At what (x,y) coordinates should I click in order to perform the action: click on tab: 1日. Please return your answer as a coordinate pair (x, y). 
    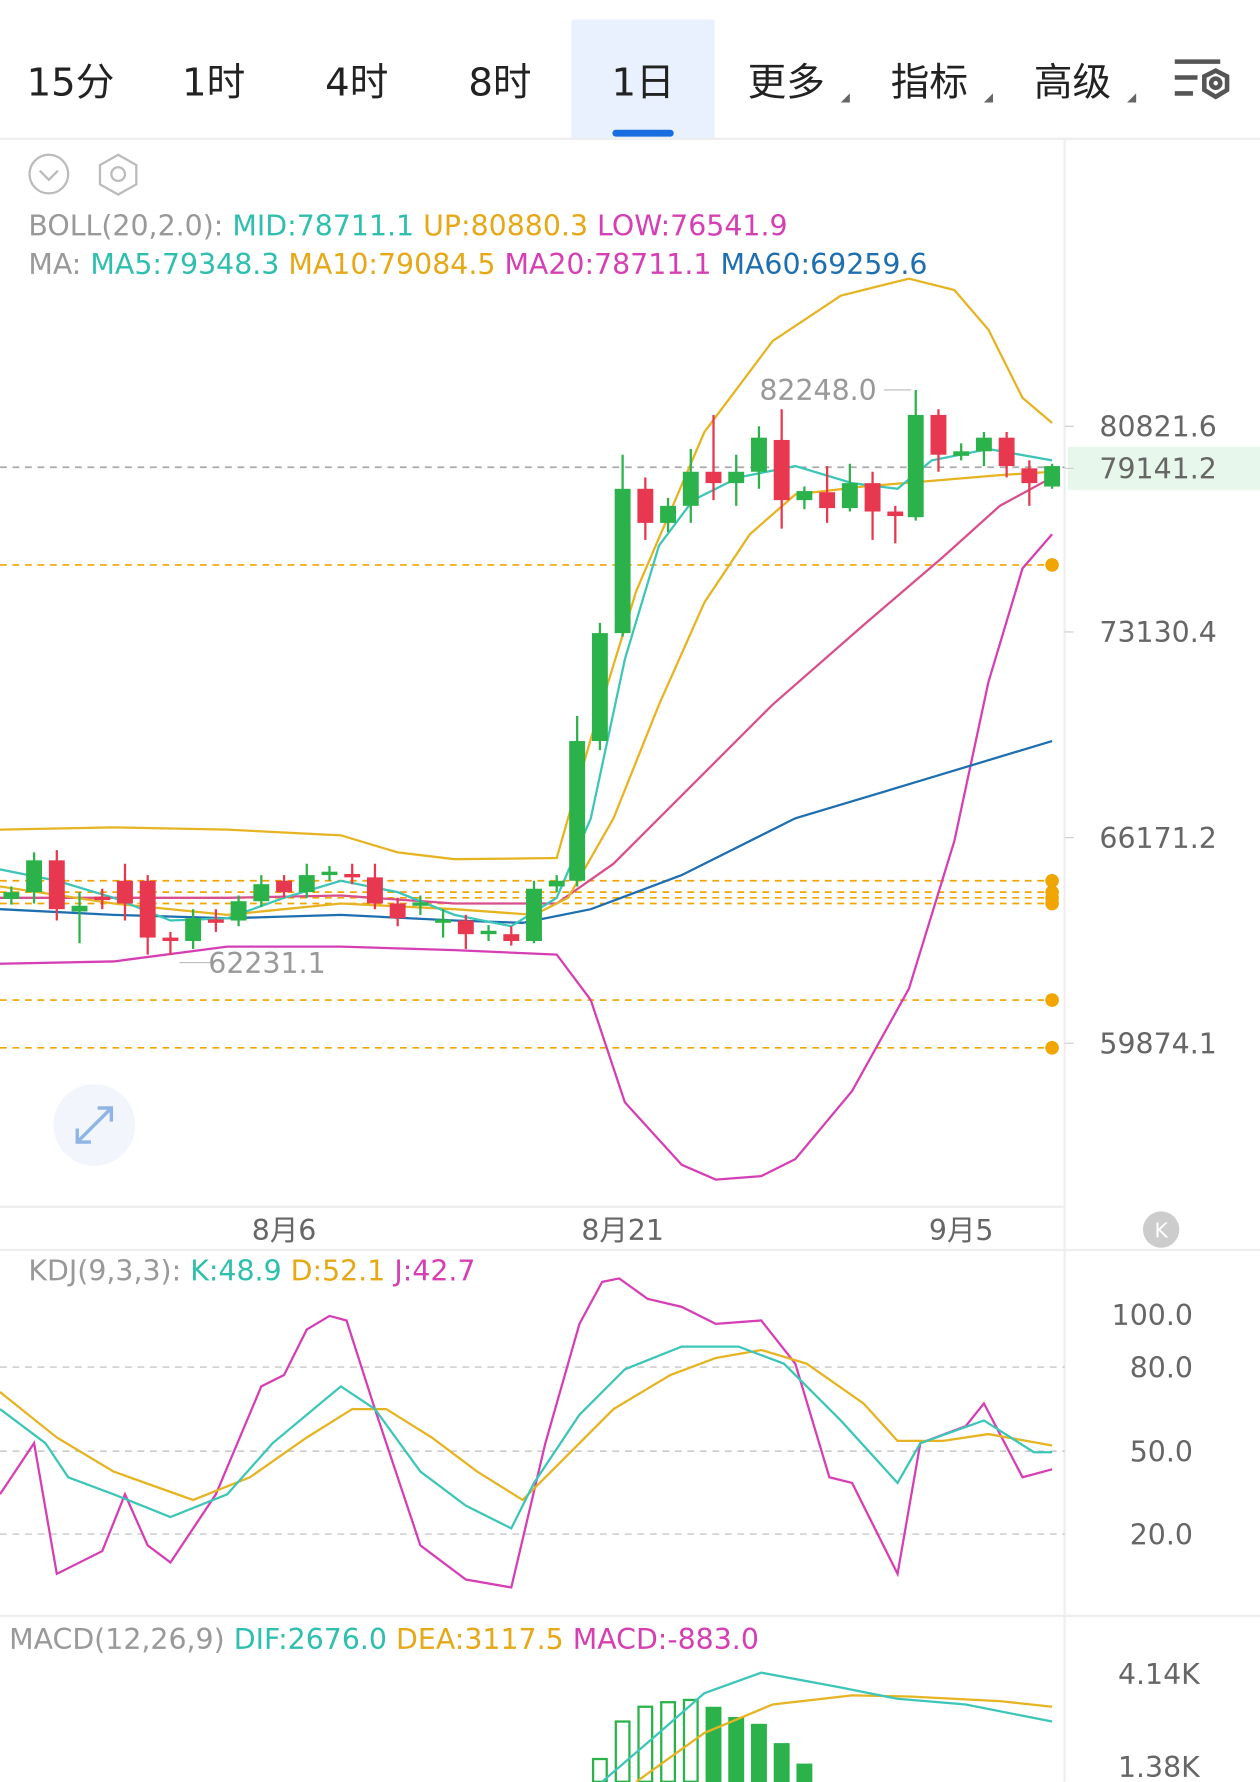
    Looking at the image, I should click on (642, 83).